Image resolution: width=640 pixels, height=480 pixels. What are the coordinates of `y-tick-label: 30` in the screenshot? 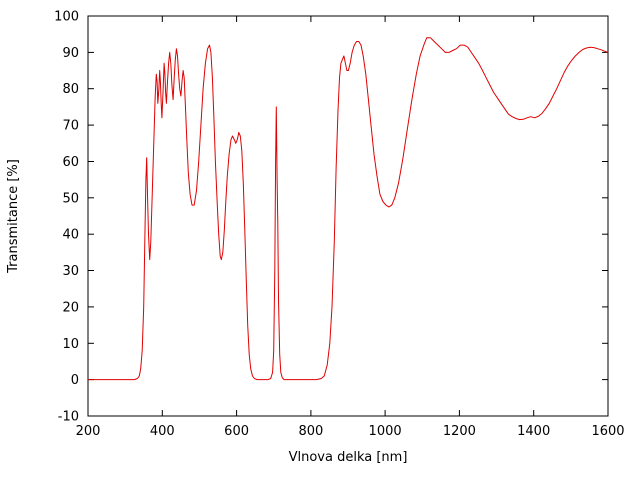 It's located at (70, 271).